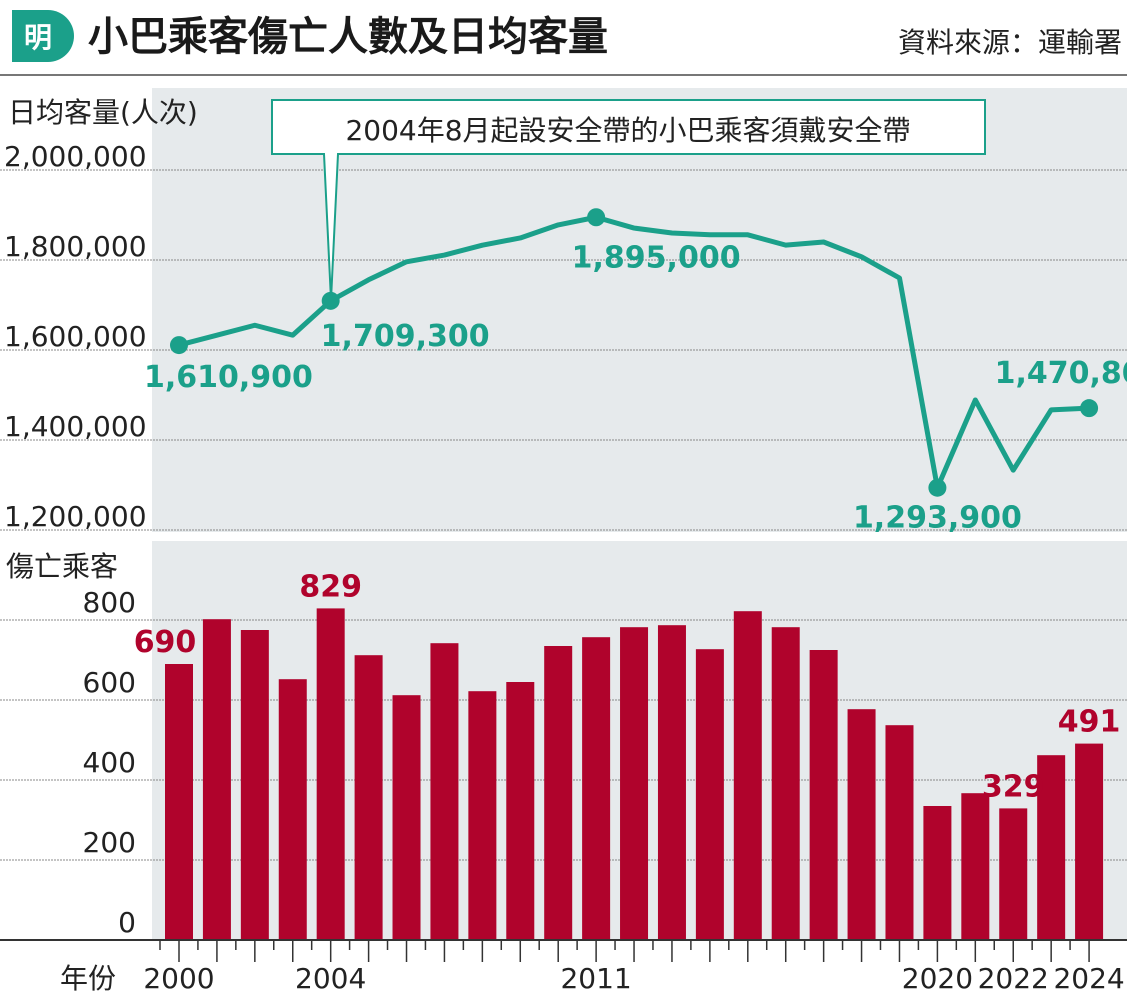 The height and width of the screenshot is (994, 1127). Describe the element at coordinates (75, 246) in the screenshot. I see `y-tick-label: 1,800,000` at that location.